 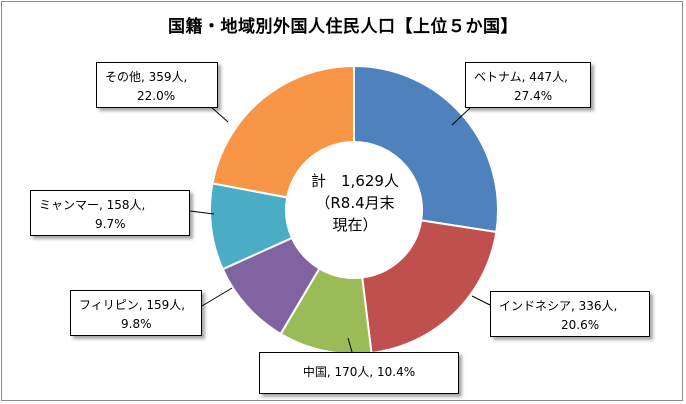 What do you see at coordinates (481, 300) in the screenshot?
I see `leader-line-indonesia` at bounding box center [481, 300].